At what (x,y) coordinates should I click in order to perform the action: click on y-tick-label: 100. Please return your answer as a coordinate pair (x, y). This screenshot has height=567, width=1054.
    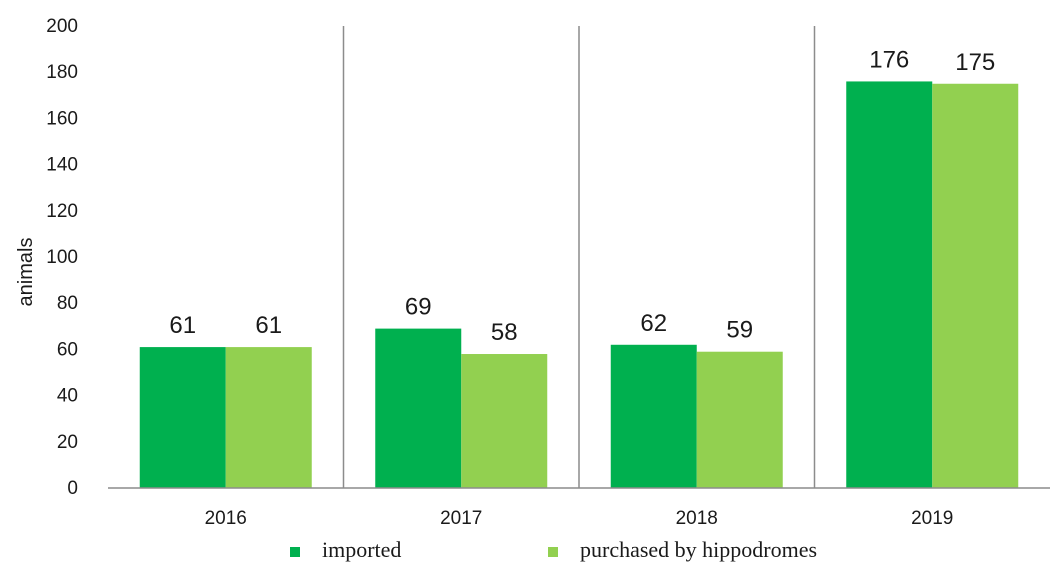
    Looking at the image, I should click on (62, 257).